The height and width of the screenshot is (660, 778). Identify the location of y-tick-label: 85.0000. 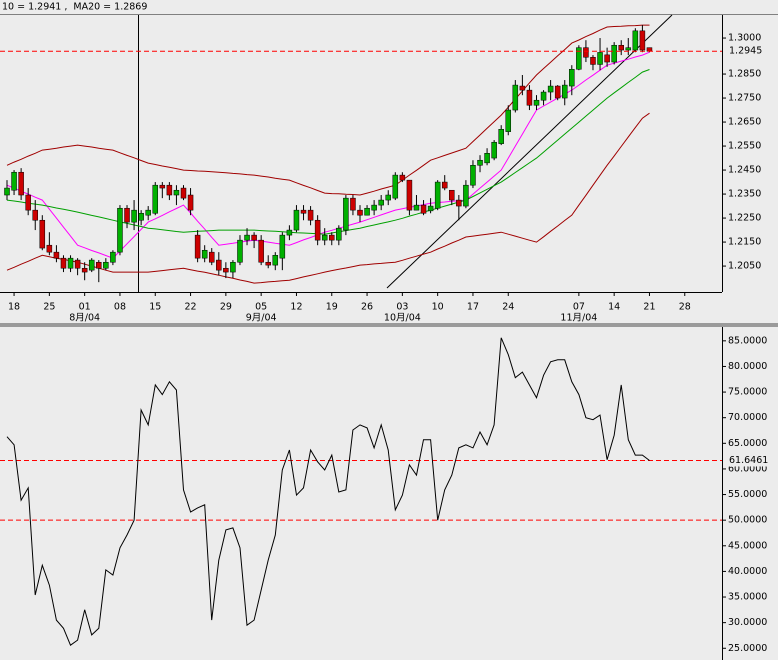
(747, 340).